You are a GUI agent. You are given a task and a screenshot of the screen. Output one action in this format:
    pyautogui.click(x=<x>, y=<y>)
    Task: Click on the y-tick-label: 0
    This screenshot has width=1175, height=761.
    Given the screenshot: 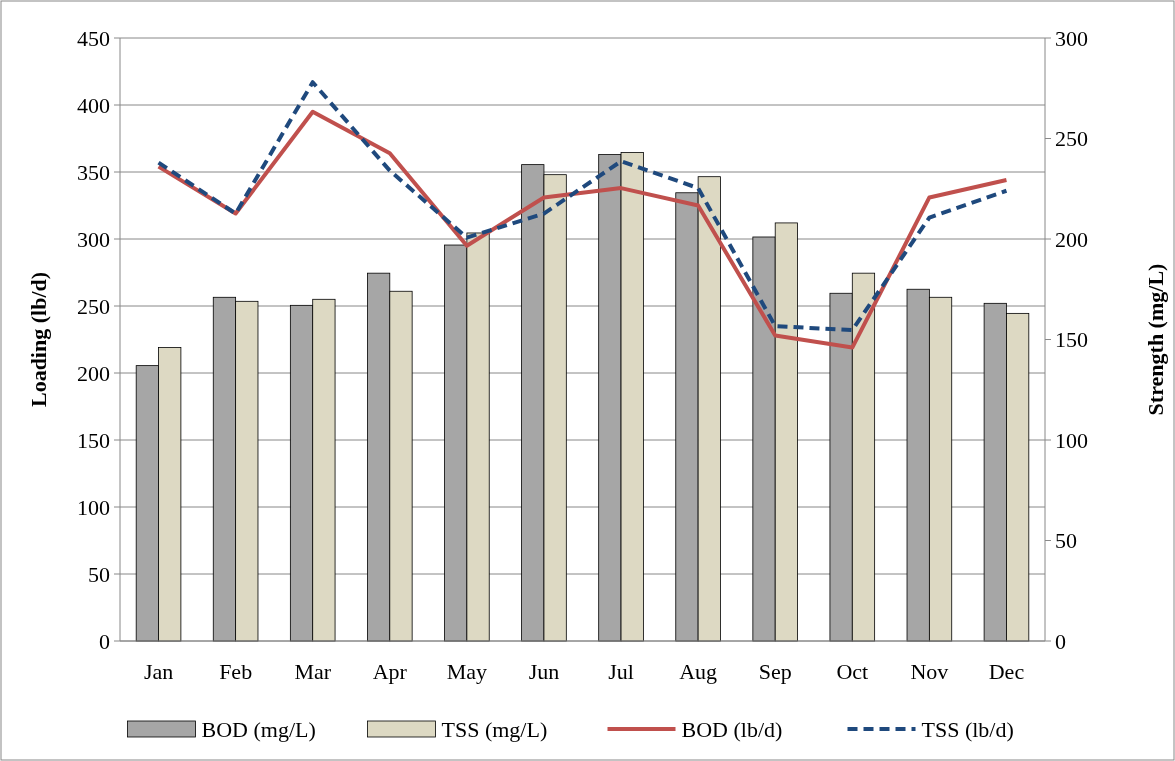 What is the action you would take?
    pyautogui.click(x=104, y=641)
    